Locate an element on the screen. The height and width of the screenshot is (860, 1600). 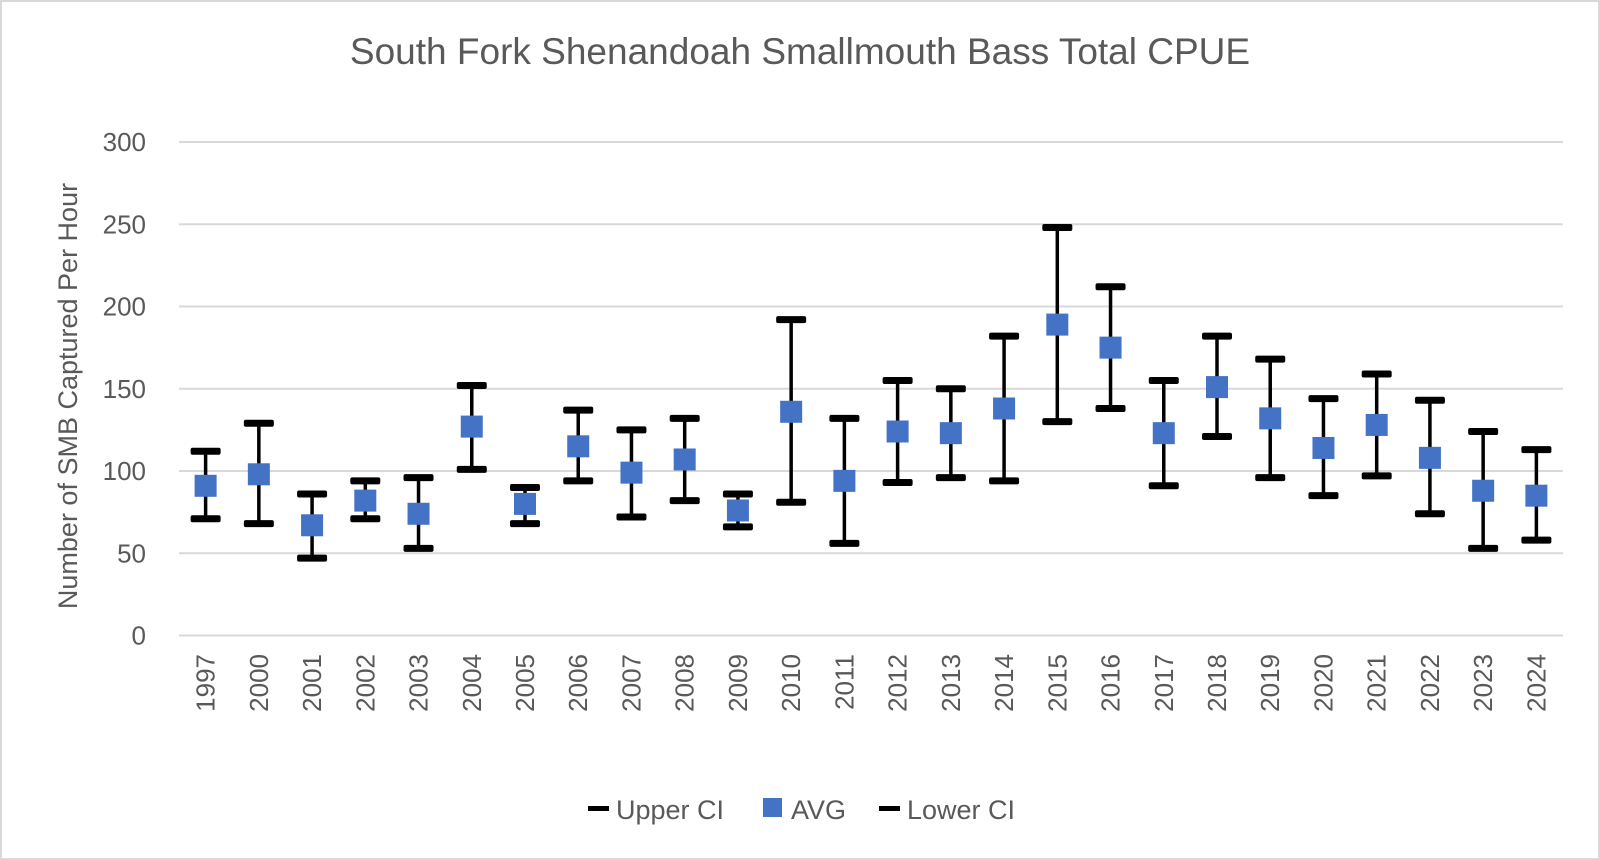
x-tick-label: 2005 is located at coordinates (525, 683).